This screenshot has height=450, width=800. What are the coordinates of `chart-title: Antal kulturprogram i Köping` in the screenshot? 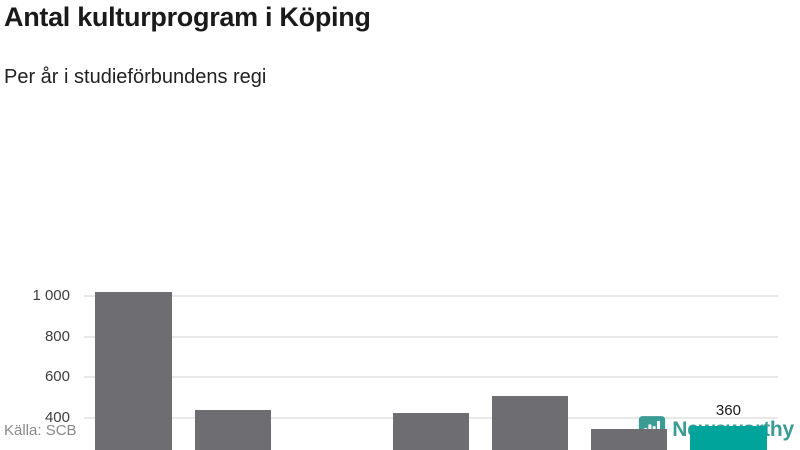 It's located at (187, 17).